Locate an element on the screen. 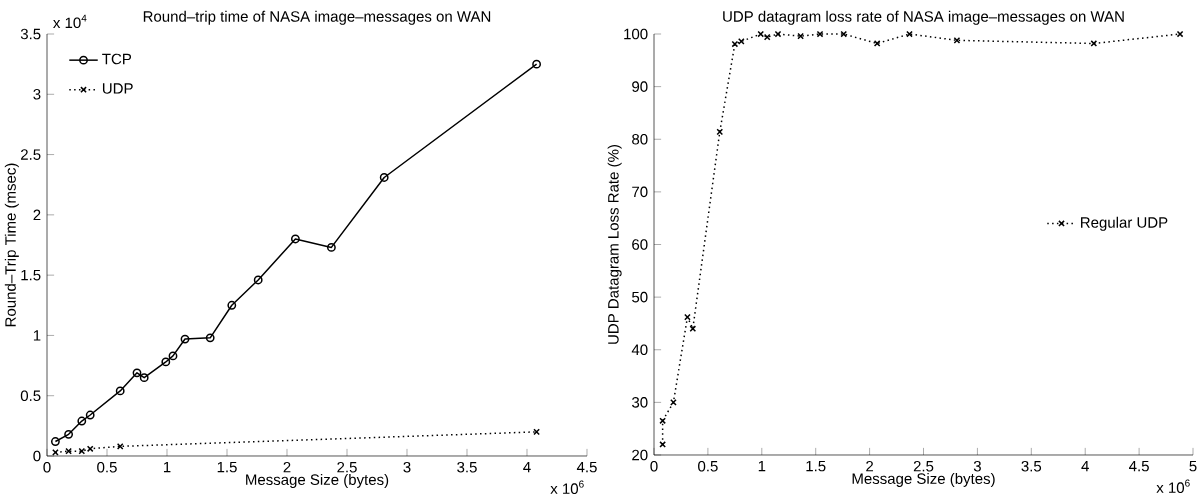  chart-title: UDP datagram loss rate of NASA image–messages on WAN is located at coordinates (923, 17).